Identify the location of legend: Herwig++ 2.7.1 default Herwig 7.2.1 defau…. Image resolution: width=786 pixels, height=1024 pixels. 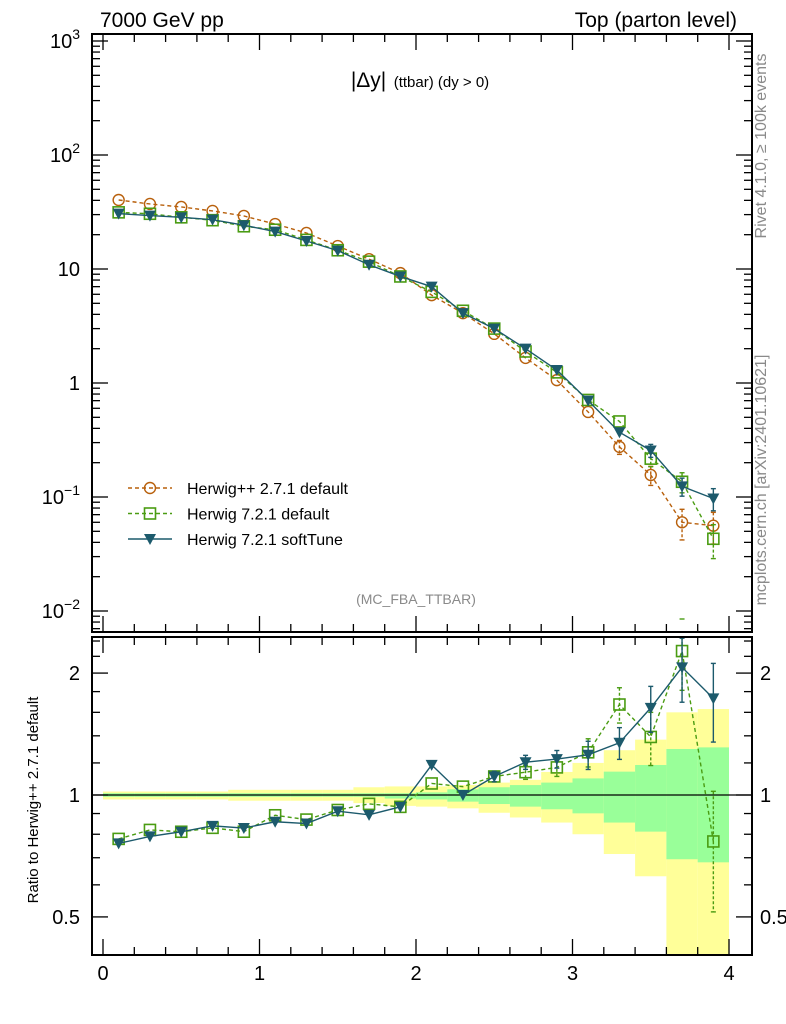
(238, 515).